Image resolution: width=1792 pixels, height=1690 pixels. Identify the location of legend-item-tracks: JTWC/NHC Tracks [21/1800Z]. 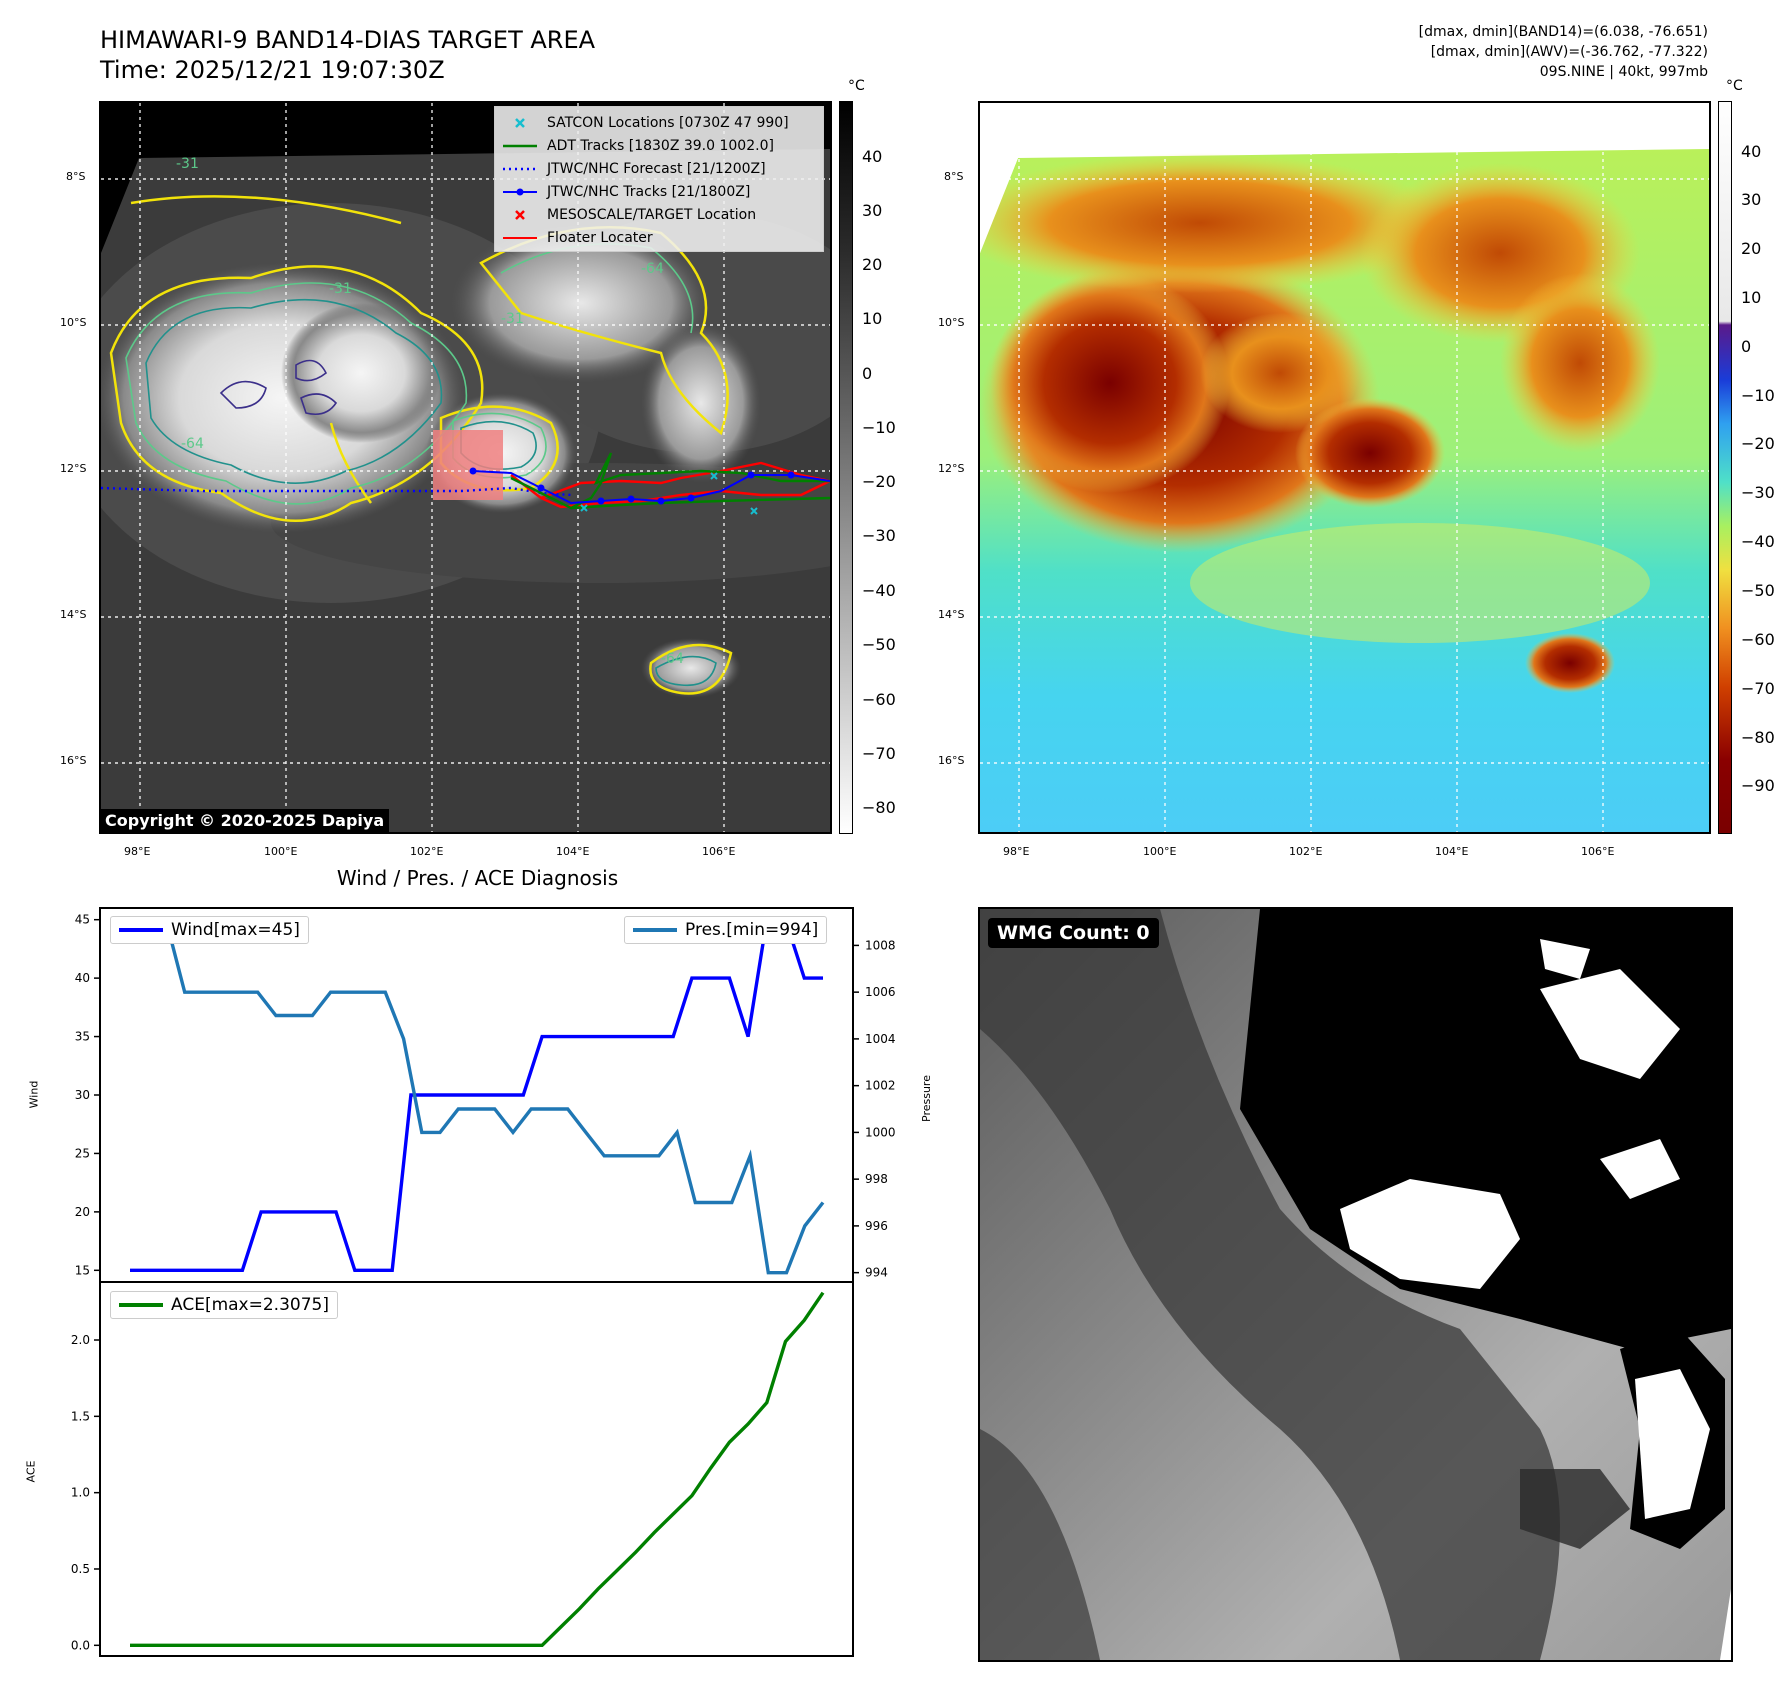
(659, 191).